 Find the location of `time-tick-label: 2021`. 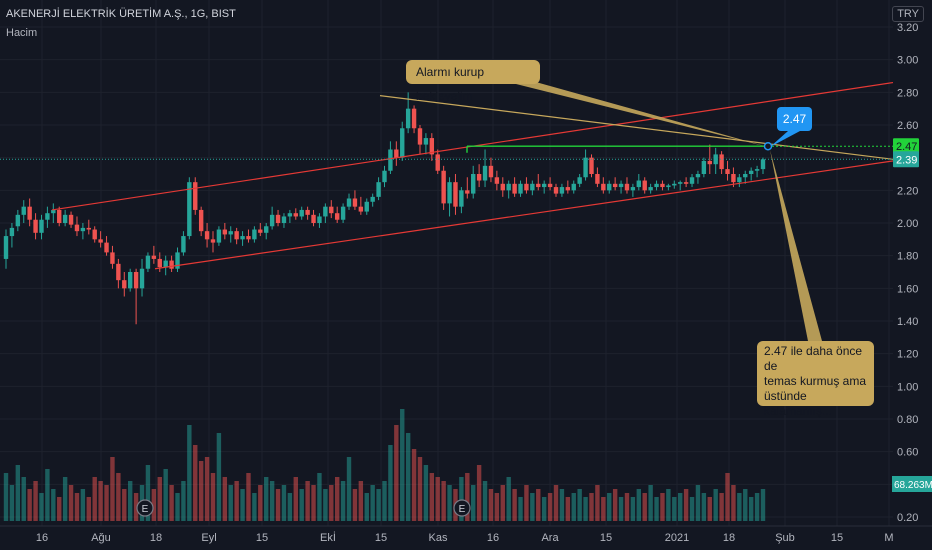

time-tick-label: 2021 is located at coordinates (677, 538).